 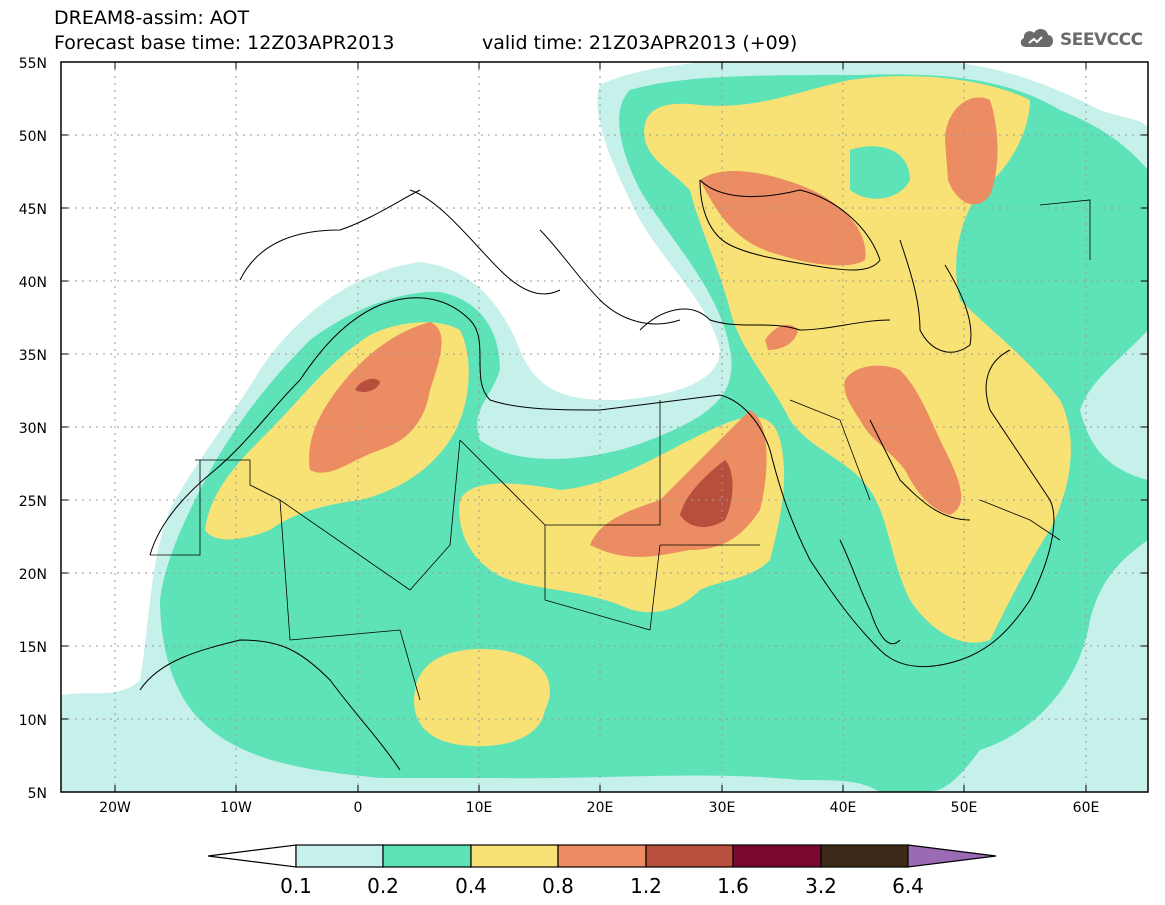 I want to click on aot-contour-1.2-west, so click(x=367, y=385).